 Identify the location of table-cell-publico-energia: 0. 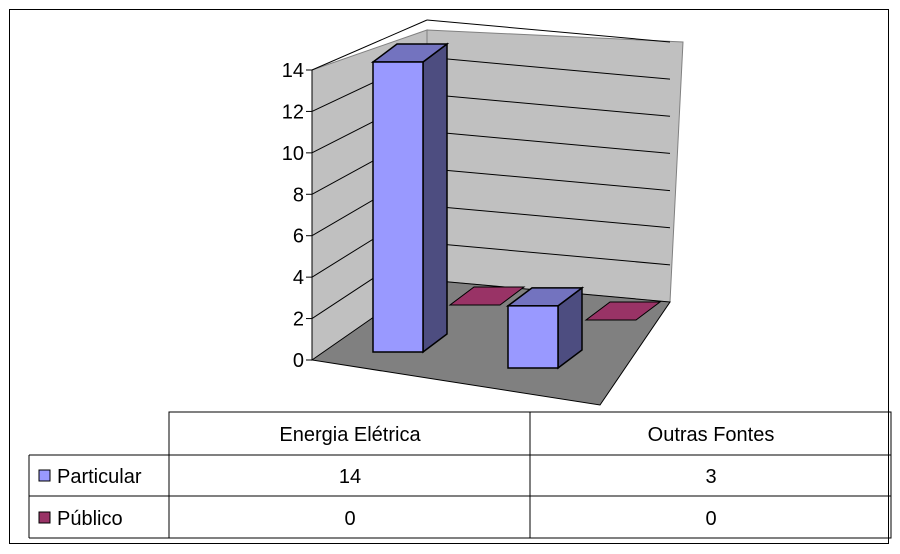
(349, 519).